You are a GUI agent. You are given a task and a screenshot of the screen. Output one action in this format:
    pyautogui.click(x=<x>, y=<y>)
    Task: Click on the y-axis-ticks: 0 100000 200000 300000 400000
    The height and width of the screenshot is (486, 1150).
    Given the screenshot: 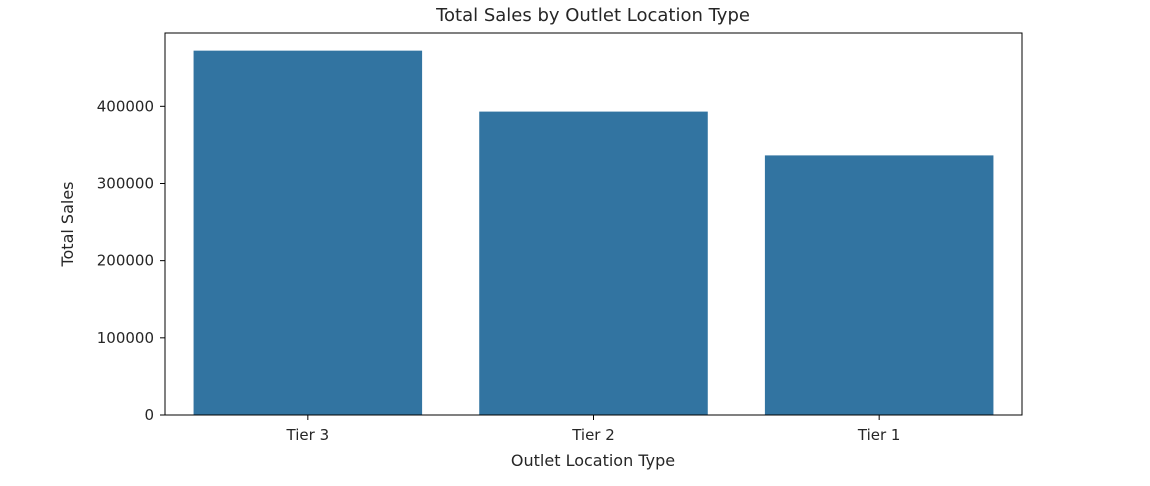 What is the action you would take?
    pyautogui.click(x=131, y=260)
    